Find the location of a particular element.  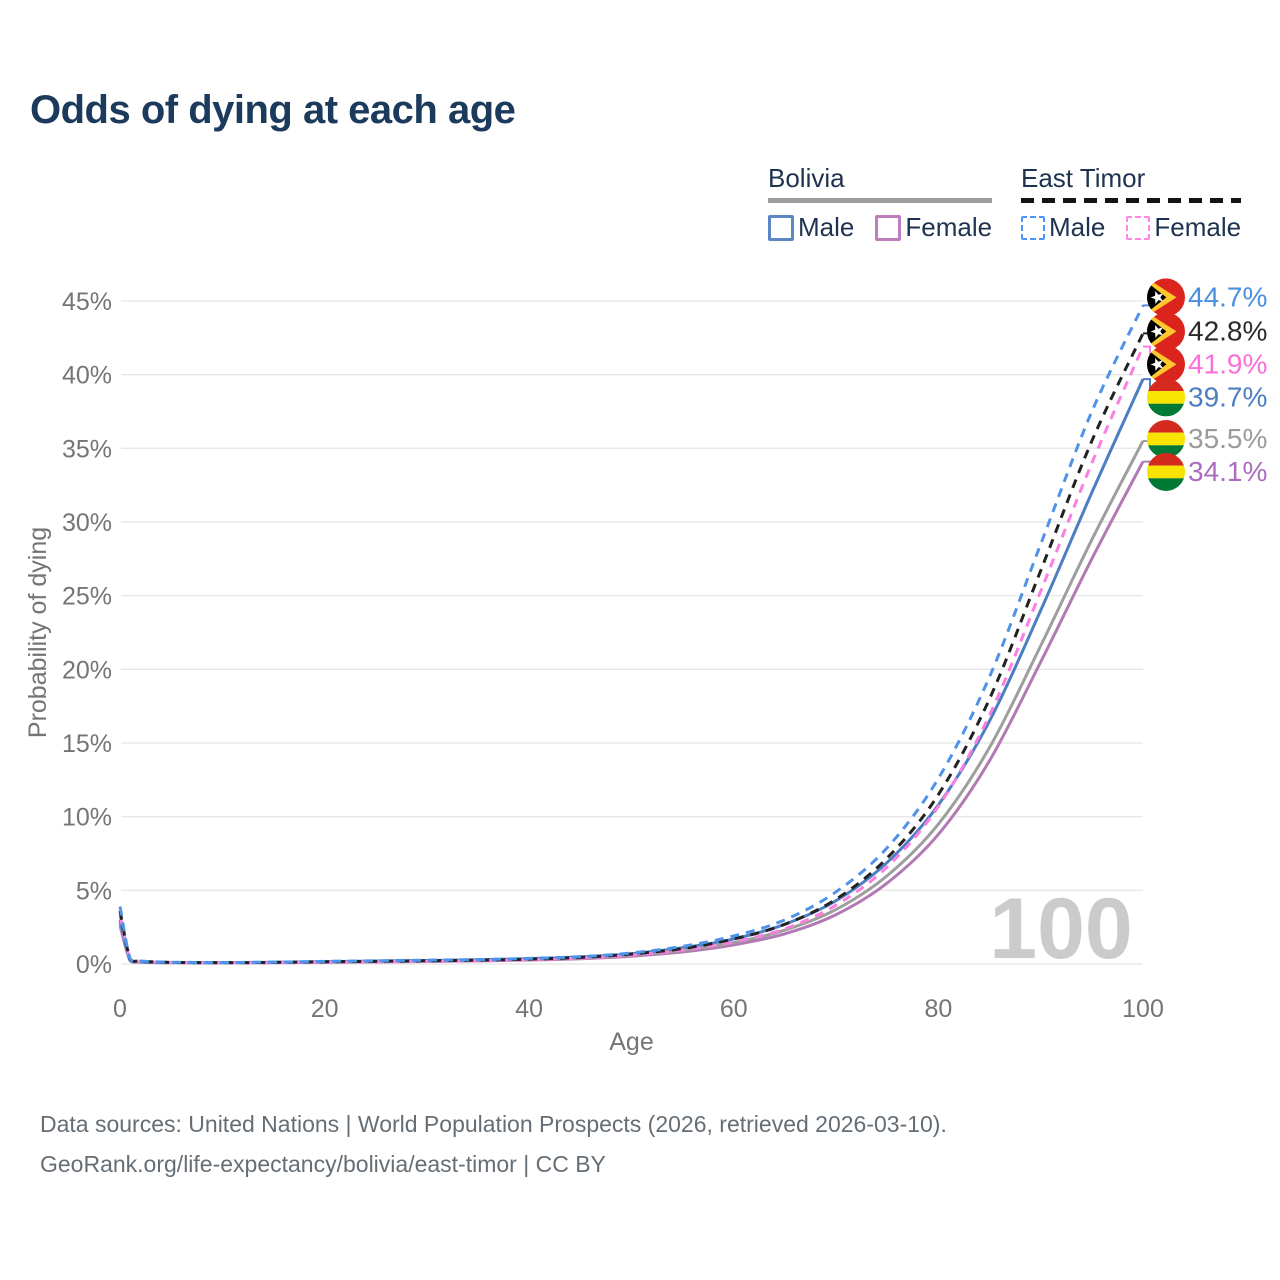

y-axis-tick-labels: 0% 5% 10% 15% 20% 25% 30% 35% 40% 45% is located at coordinates (87, 633).